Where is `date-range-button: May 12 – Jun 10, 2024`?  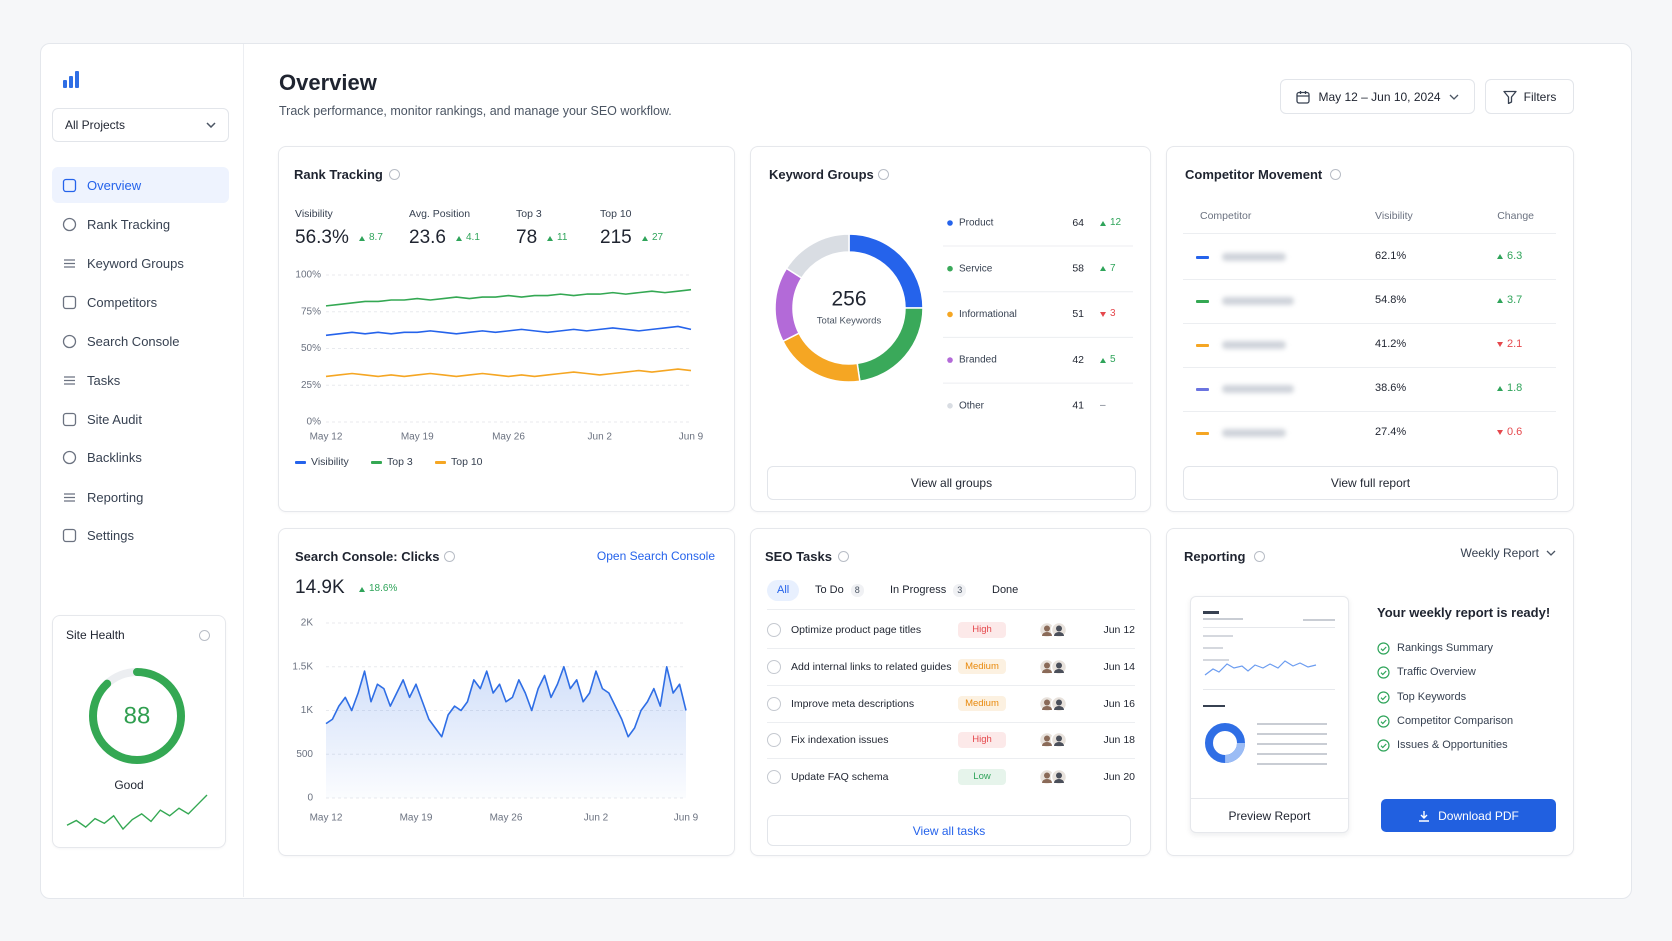 date-range-button: May 12 – Jun 10, 2024 is located at coordinates (1377, 96).